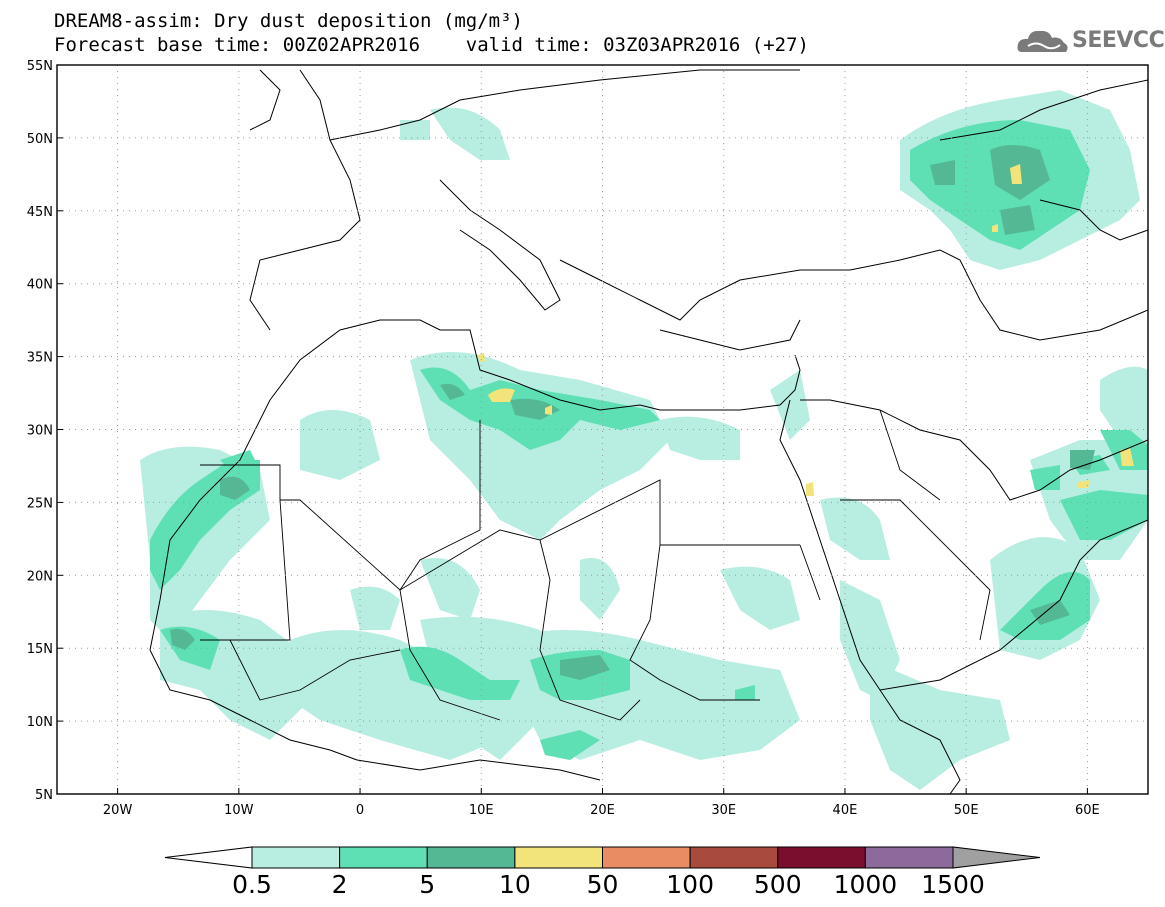 This screenshot has height=907, width=1165. I want to click on lat-tick-label: 35N, so click(40, 358).